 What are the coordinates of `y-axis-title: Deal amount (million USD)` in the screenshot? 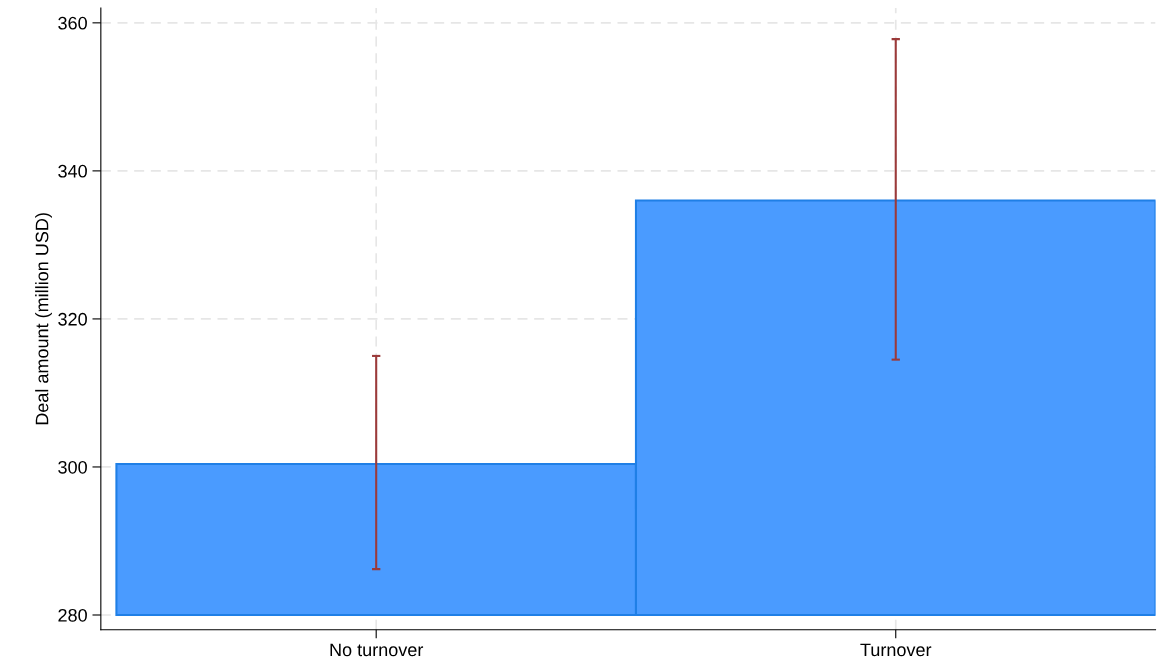 It's located at (43, 319).